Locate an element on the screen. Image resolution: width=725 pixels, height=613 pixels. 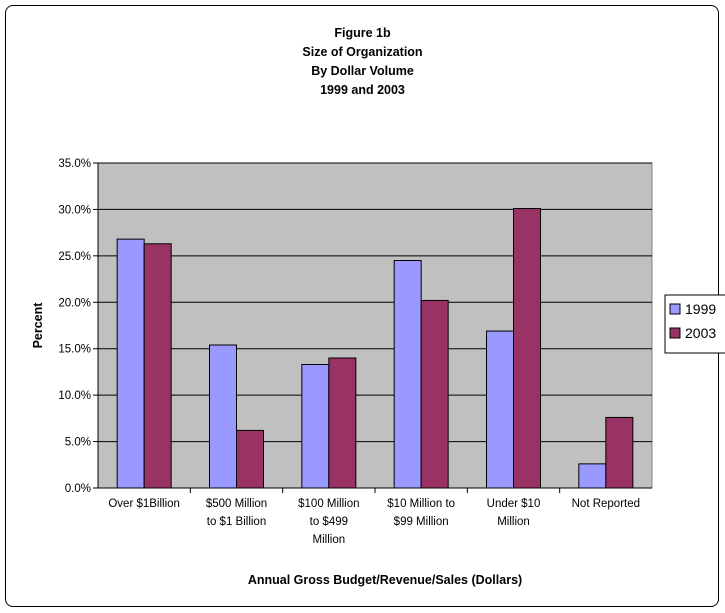
y-tick-label: 25.0% is located at coordinates (74, 257).